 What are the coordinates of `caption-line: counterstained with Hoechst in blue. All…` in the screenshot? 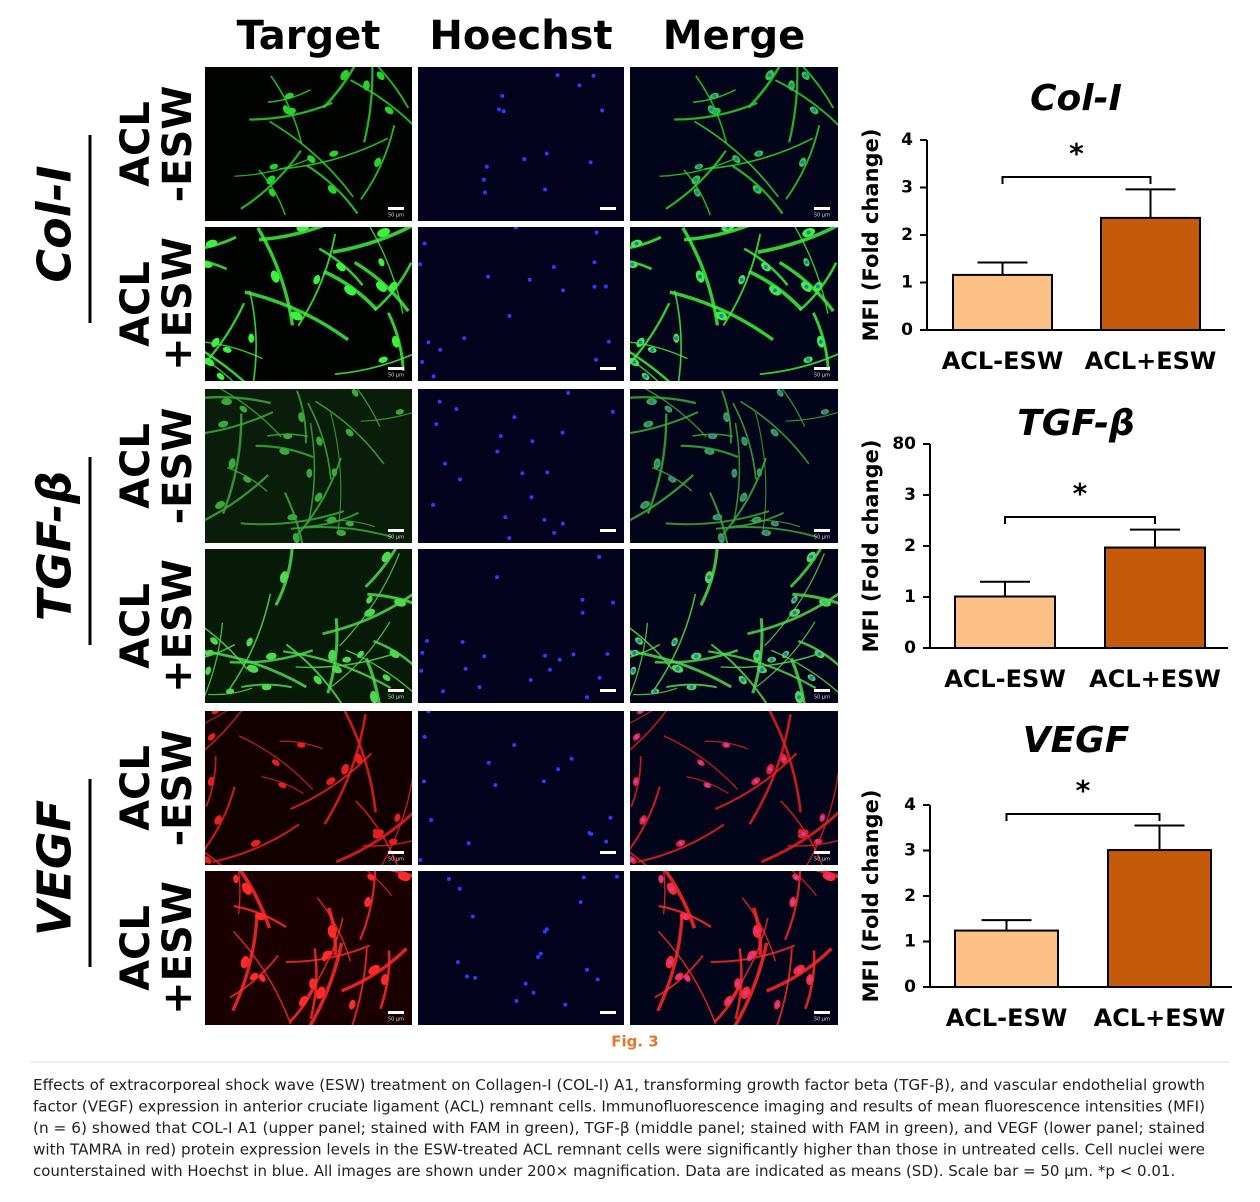 It's located at (604, 1171).